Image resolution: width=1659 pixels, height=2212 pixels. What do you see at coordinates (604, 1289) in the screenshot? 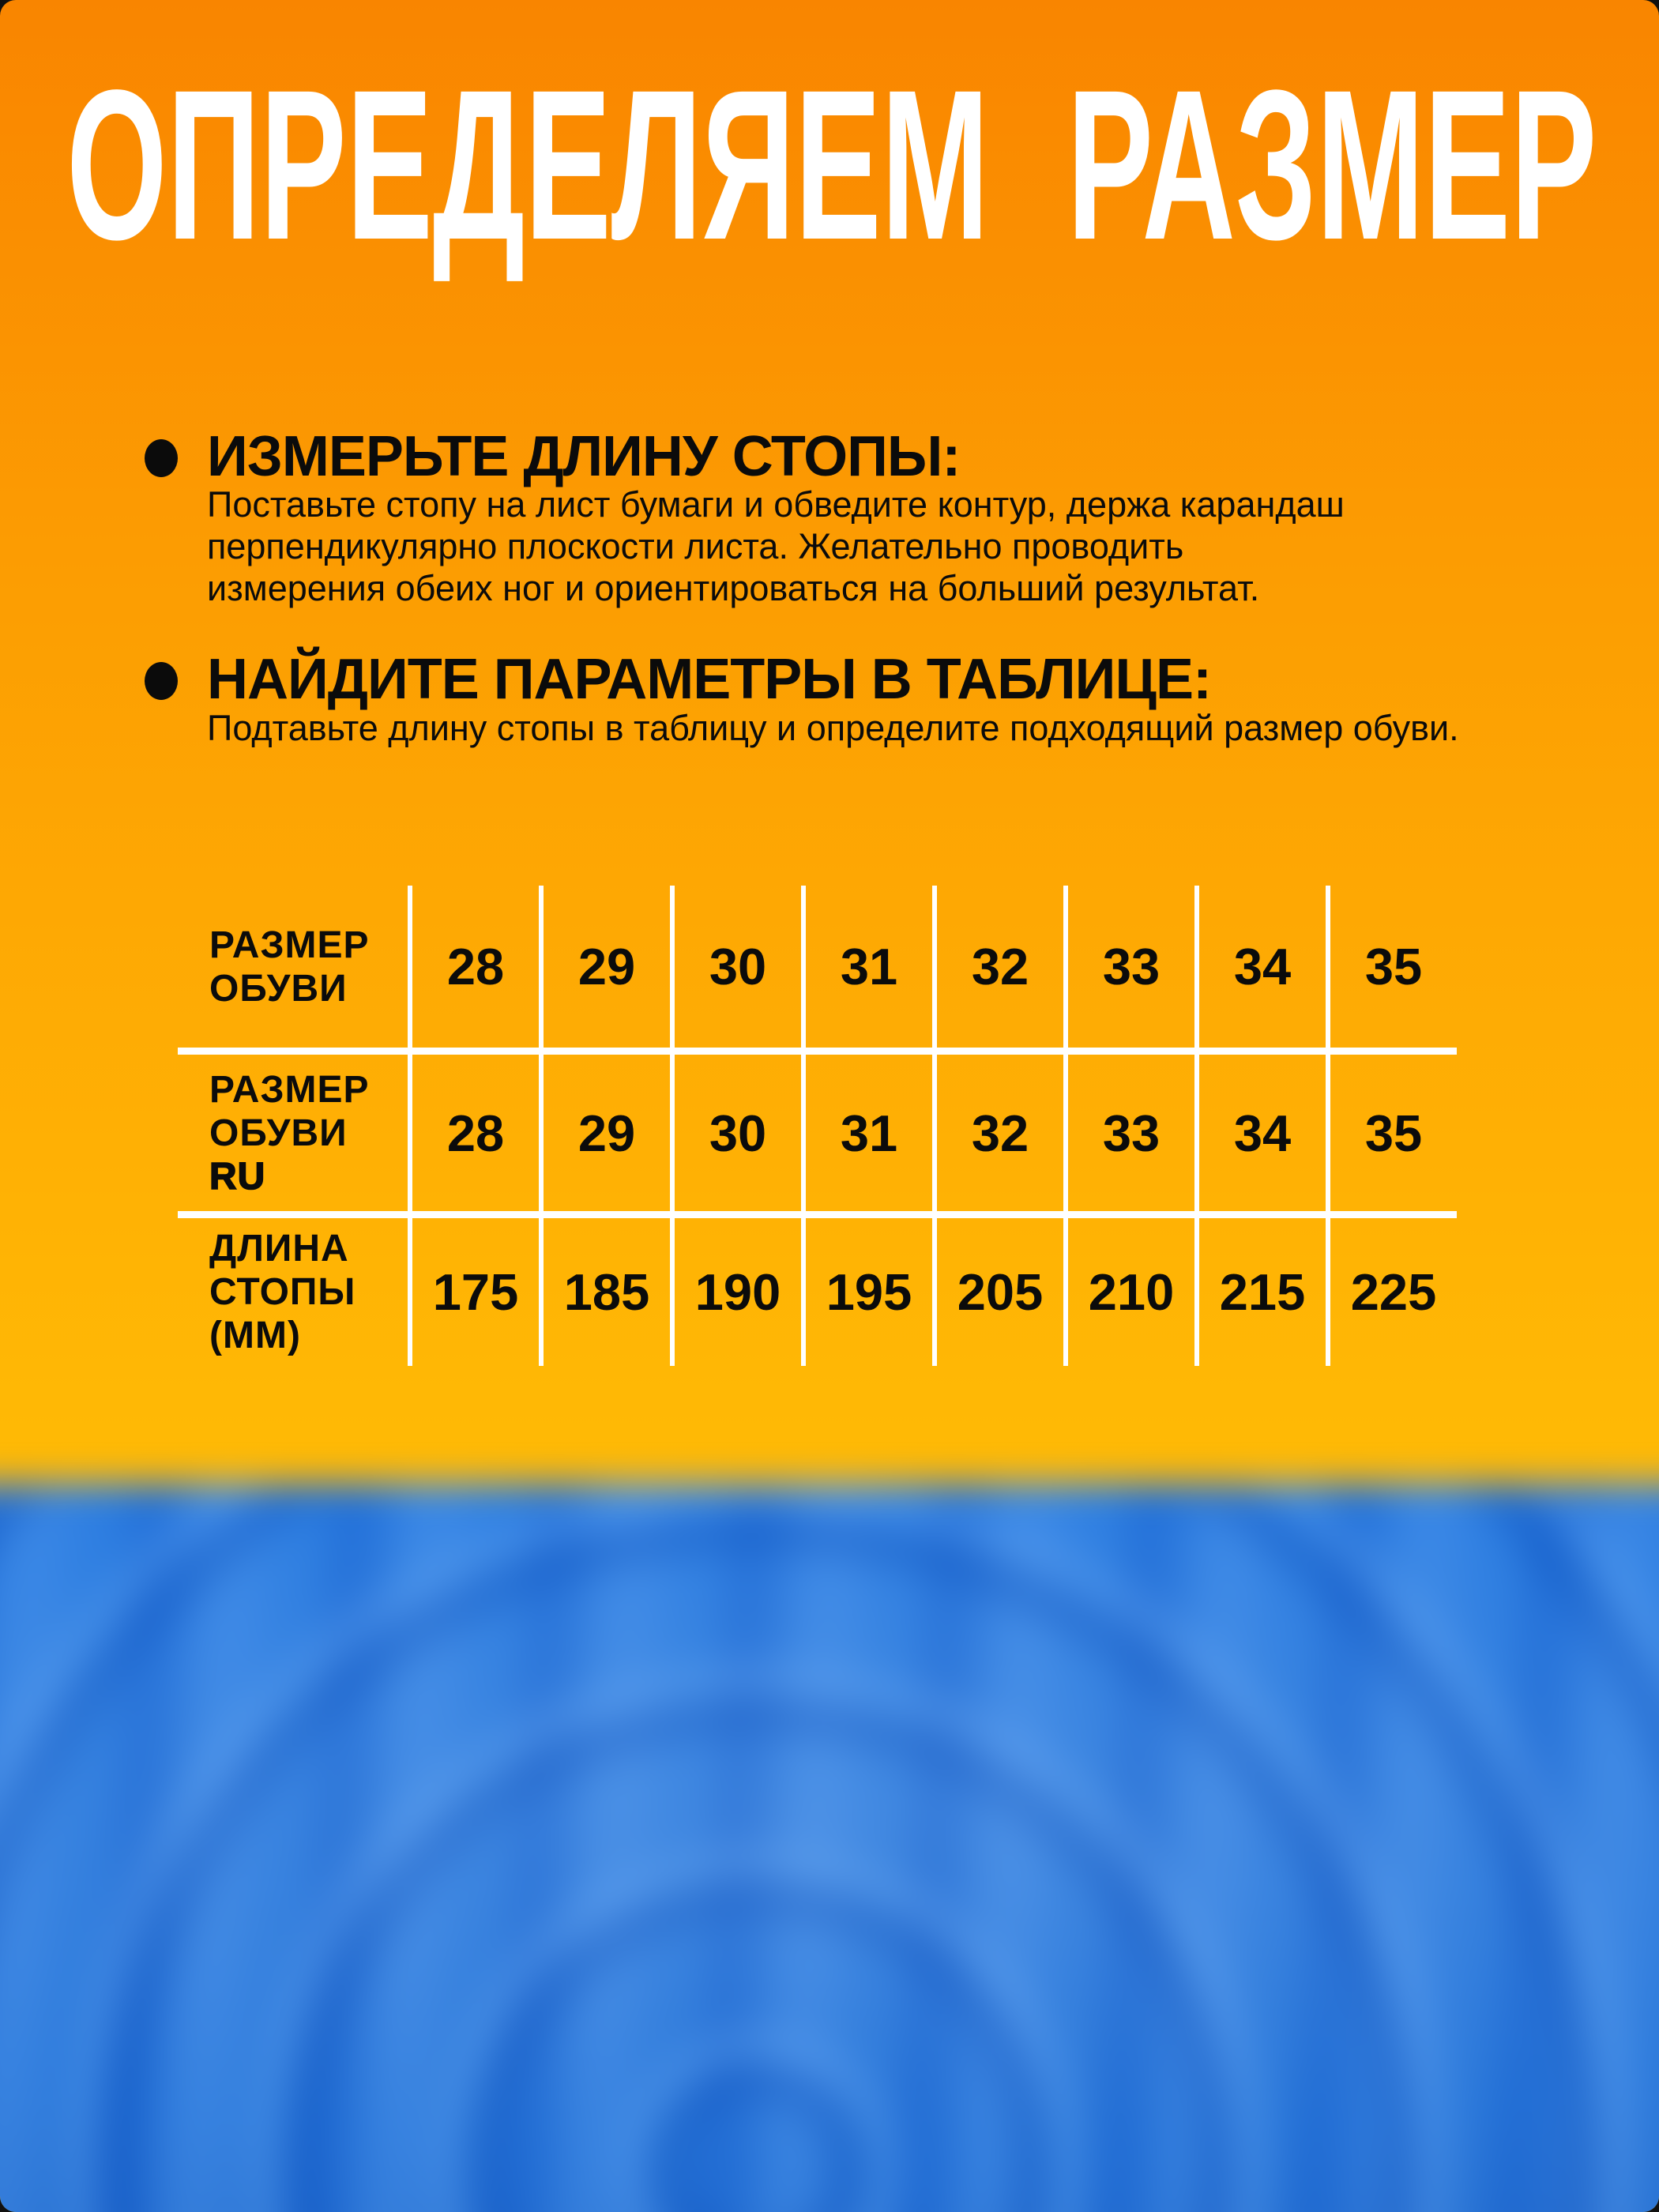
I see `table-value-cell: 185` at bounding box center [604, 1289].